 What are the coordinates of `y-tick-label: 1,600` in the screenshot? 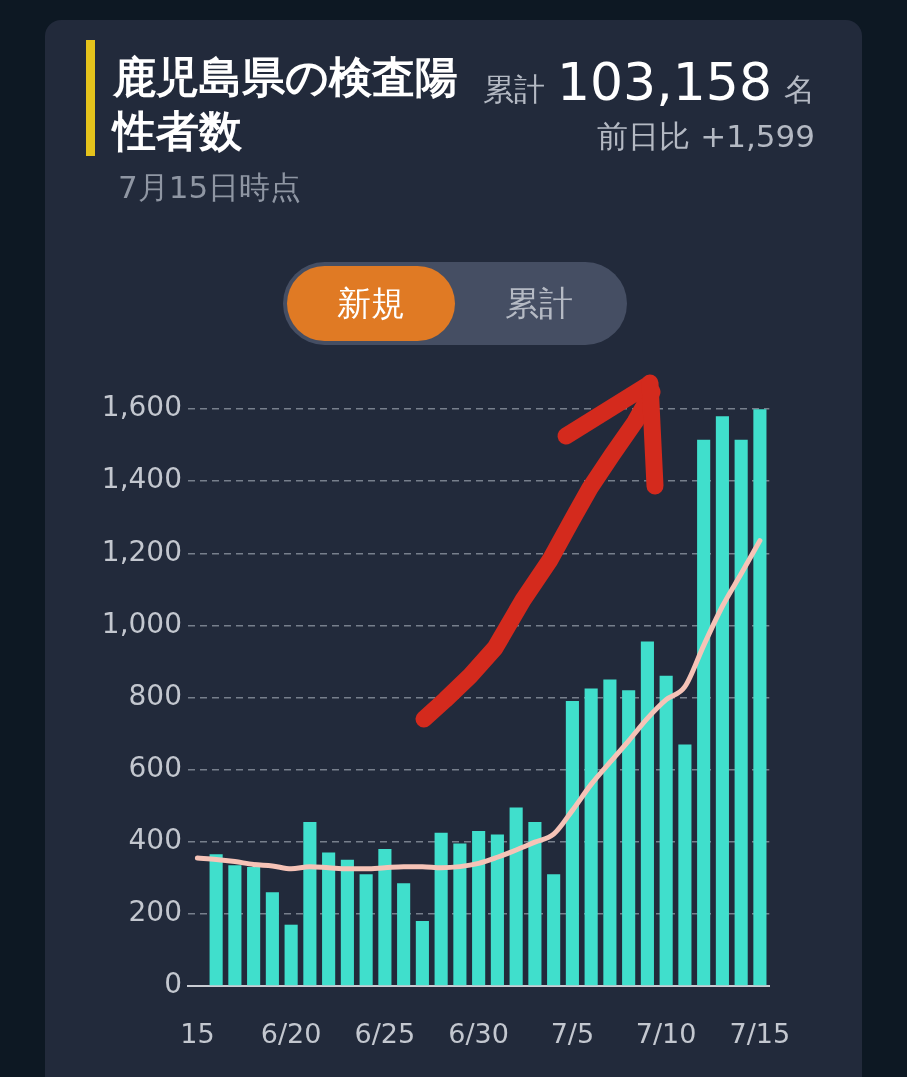 It's located at (141, 407).